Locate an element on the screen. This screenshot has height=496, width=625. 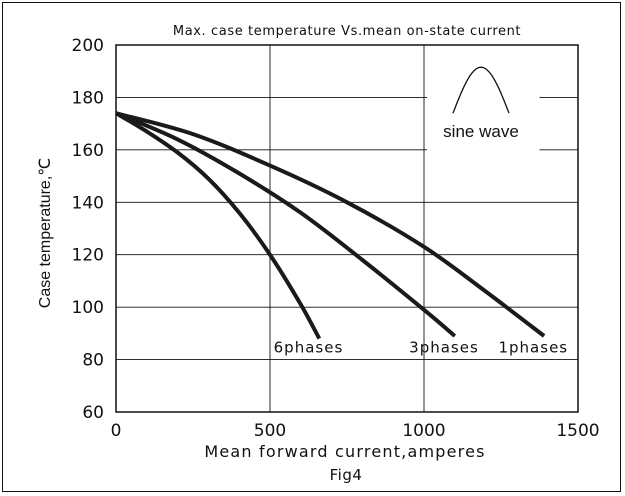
inset-background is located at coordinates (483, 110).